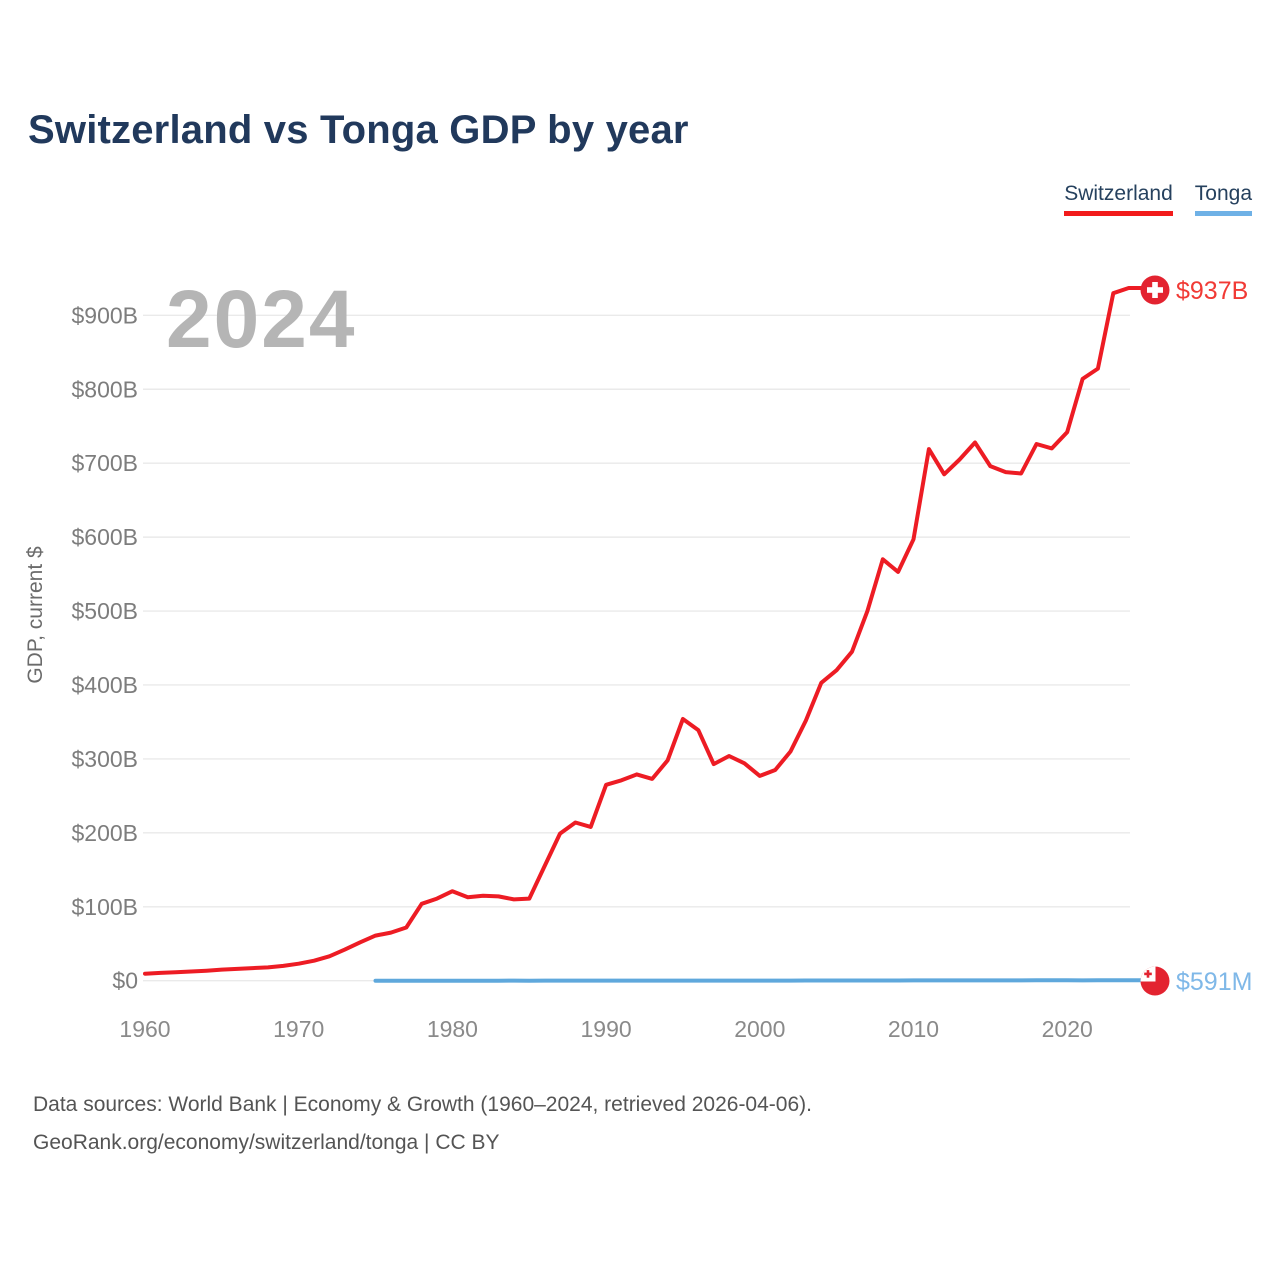 Image resolution: width=1280 pixels, height=1280 pixels. Describe the element at coordinates (1223, 199) in the screenshot. I see `legend-item-tonga: Tonga` at that location.